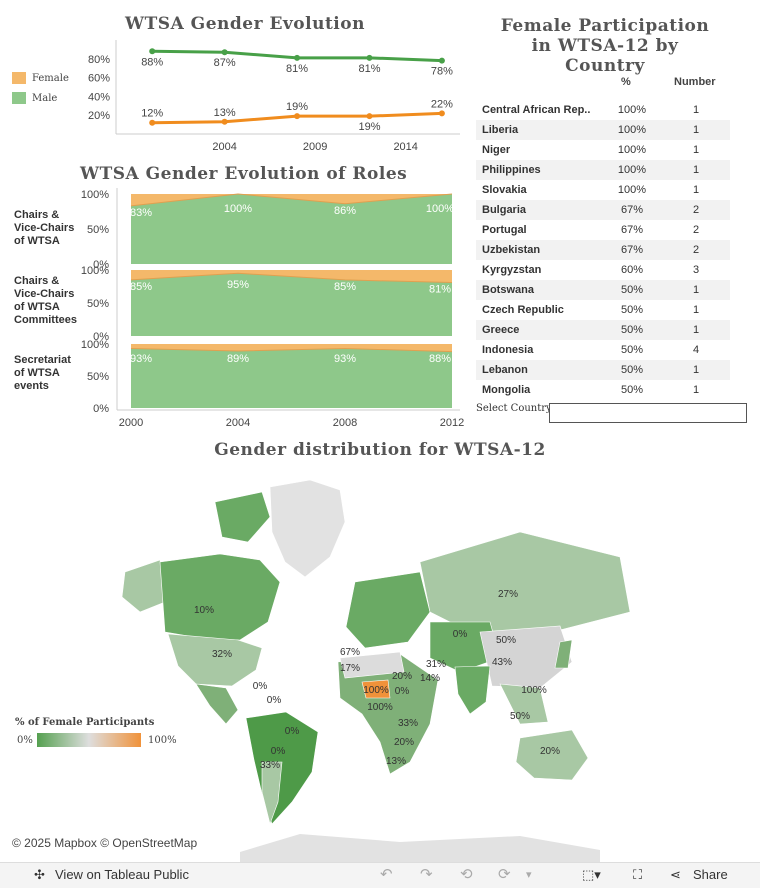  Describe the element at coordinates (638, 874) in the screenshot. I see `fullscreen-icon: ⛶` at that location.